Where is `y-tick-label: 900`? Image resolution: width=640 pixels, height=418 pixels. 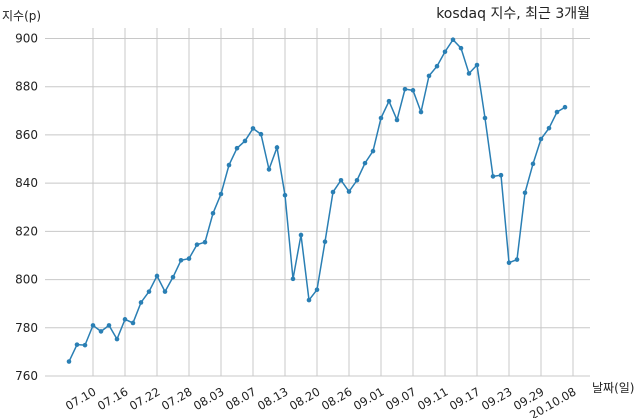
y-tick-label: 900 is located at coordinates (26, 39).